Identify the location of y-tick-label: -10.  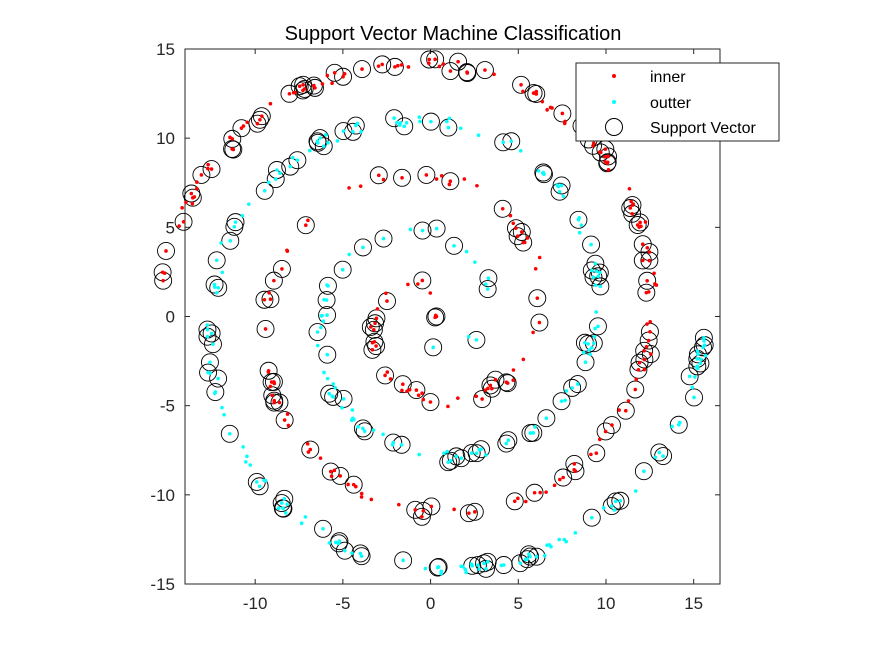
(162, 495).